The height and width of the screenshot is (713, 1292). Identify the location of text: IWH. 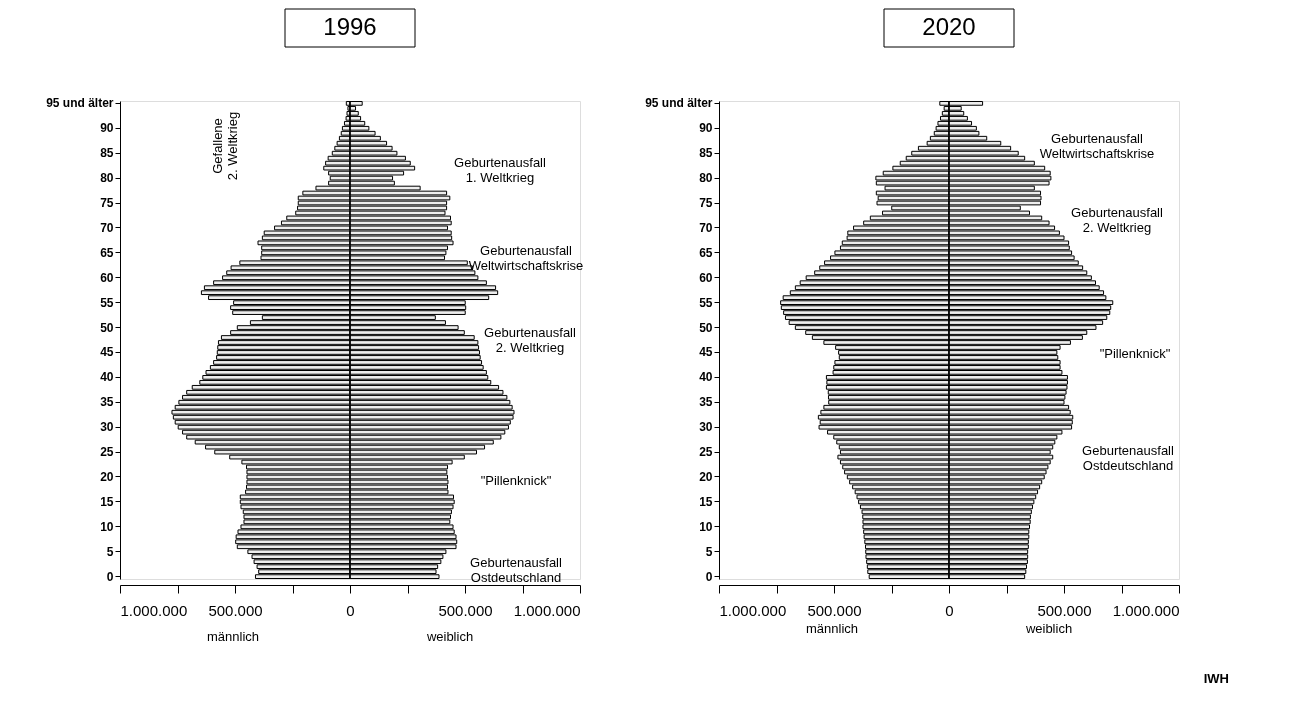
(1216, 678).